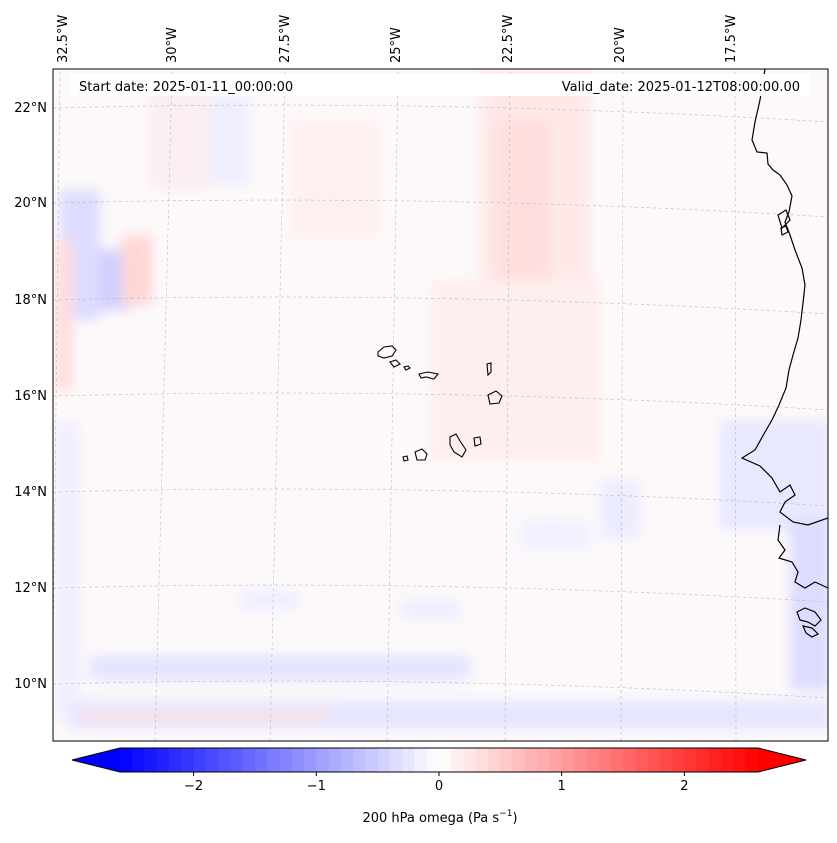 The width and height of the screenshot is (837, 843). I want to click on african-coastline, so click(784, 353).